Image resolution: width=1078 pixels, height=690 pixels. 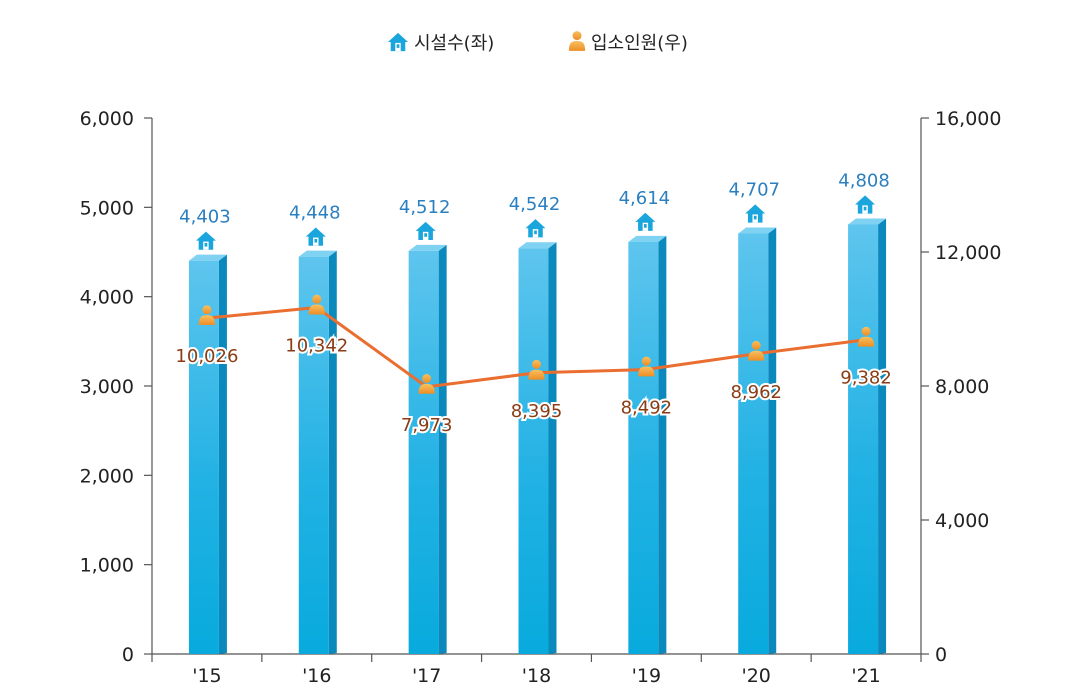 What do you see at coordinates (962, 521) in the screenshot?
I see `right-axis-tick-label: 4,000` at bounding box center [962, 521].